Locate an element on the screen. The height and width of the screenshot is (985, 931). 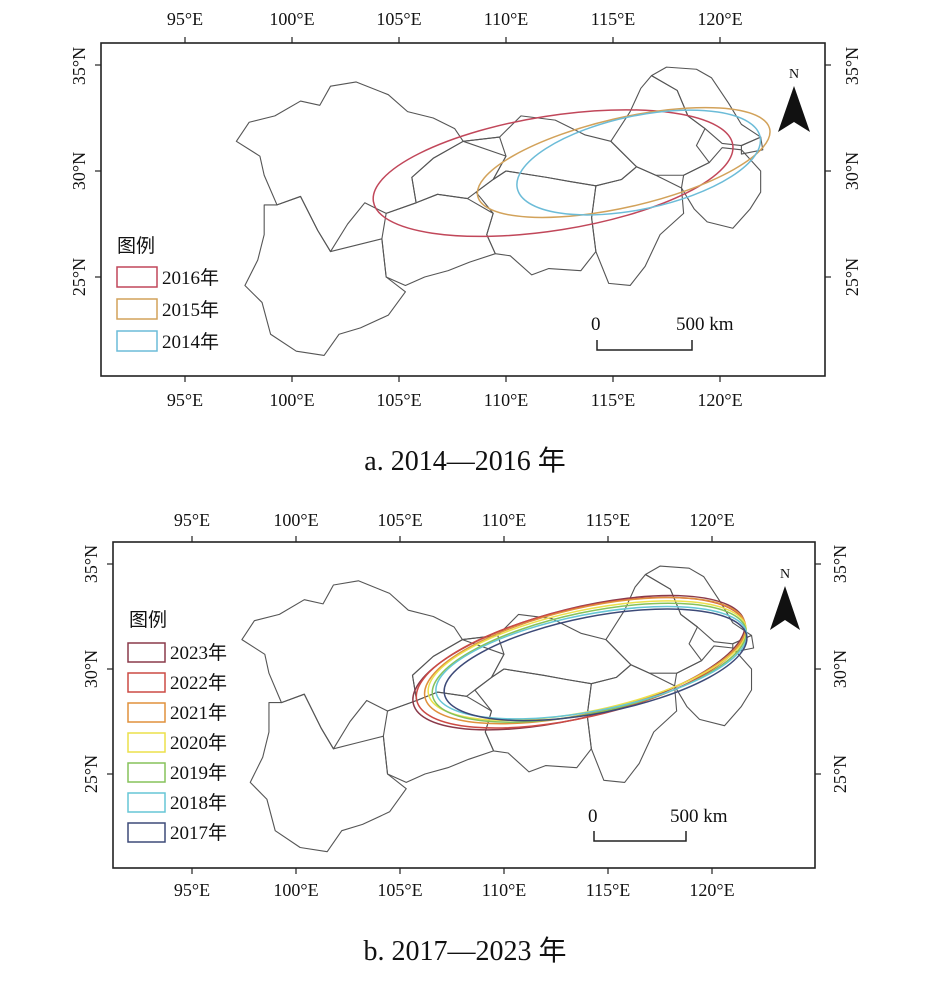
legend-label: 2023年 is located at coordinates (198, 653).